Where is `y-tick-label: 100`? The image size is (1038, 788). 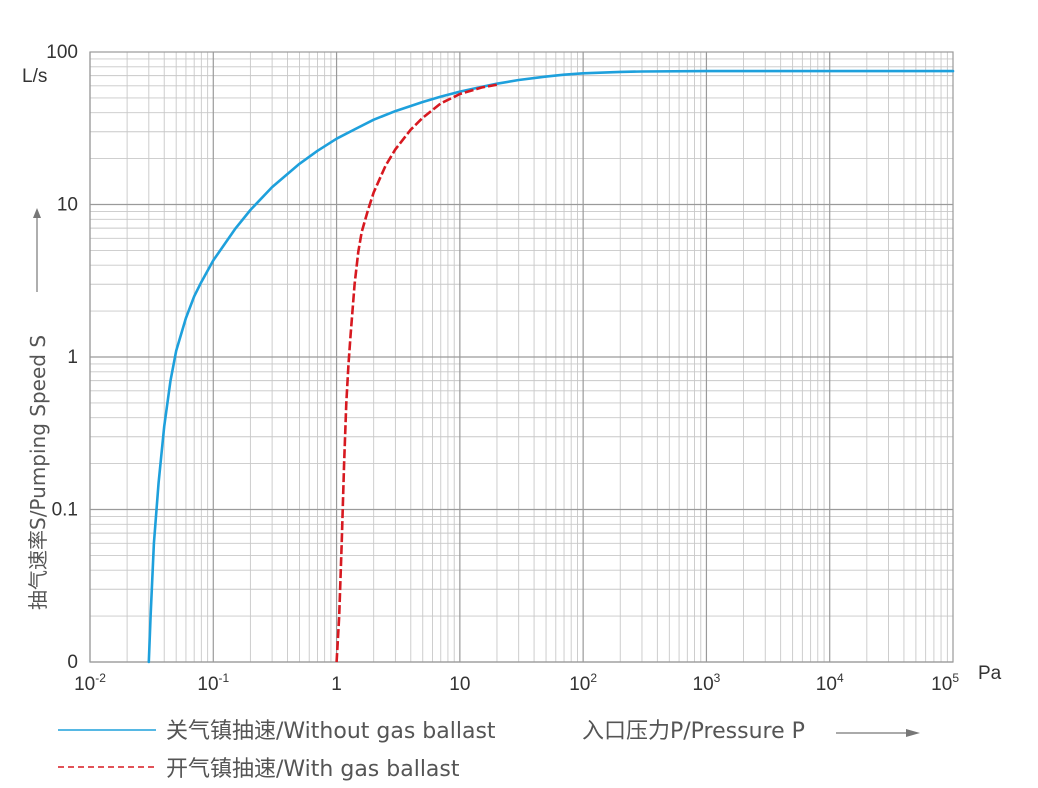
y-tick-label: 100 is located at coordinates (62, 52).